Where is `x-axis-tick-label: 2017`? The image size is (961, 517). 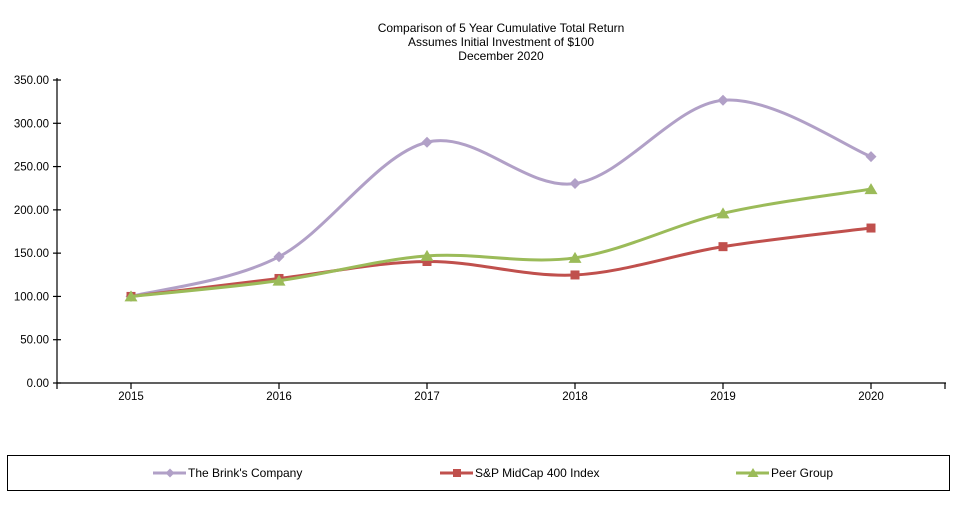
x-axis-tick-label: 2017 is located at coordinates (427, 397).